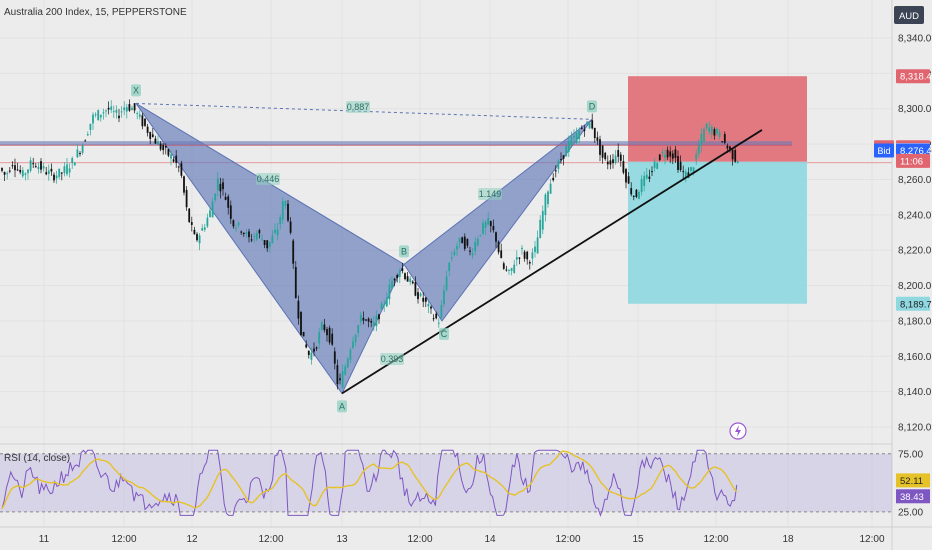  I want to click on pattern-ratio-label: 1.149, so click(490, 194).